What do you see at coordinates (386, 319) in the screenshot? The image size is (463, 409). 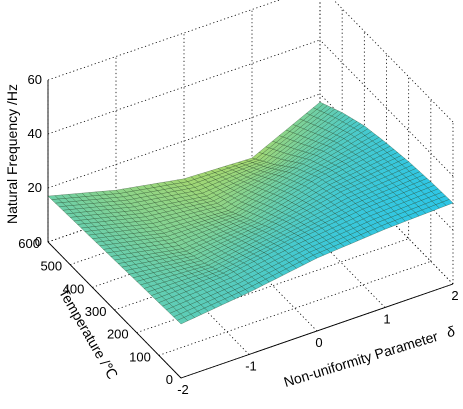 I see `x-tick-label: 1` at bounding box center [386, 319].